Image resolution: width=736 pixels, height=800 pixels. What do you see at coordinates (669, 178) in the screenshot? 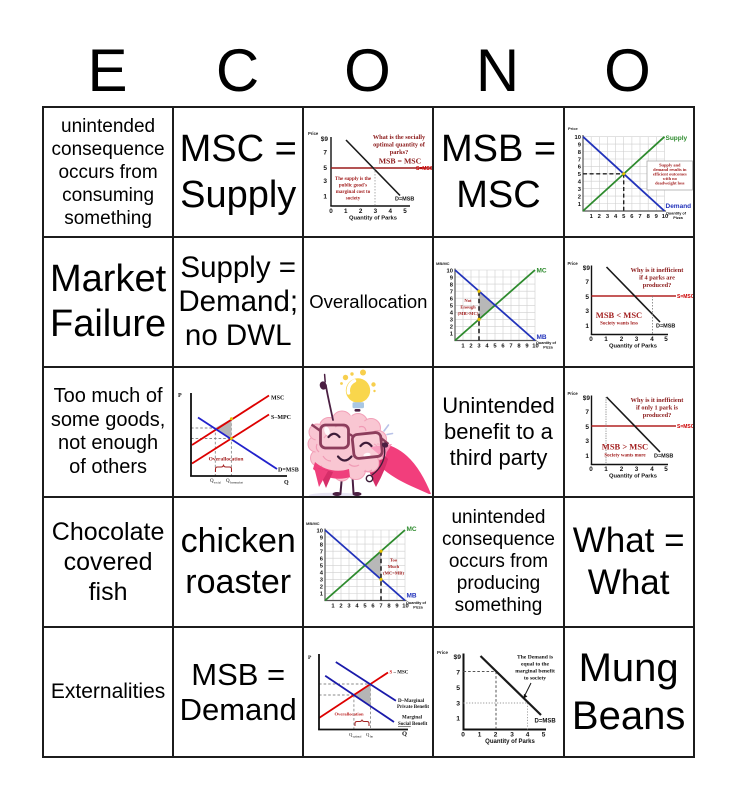
I see `svg-text: with no` at bounding box center [669, 178].